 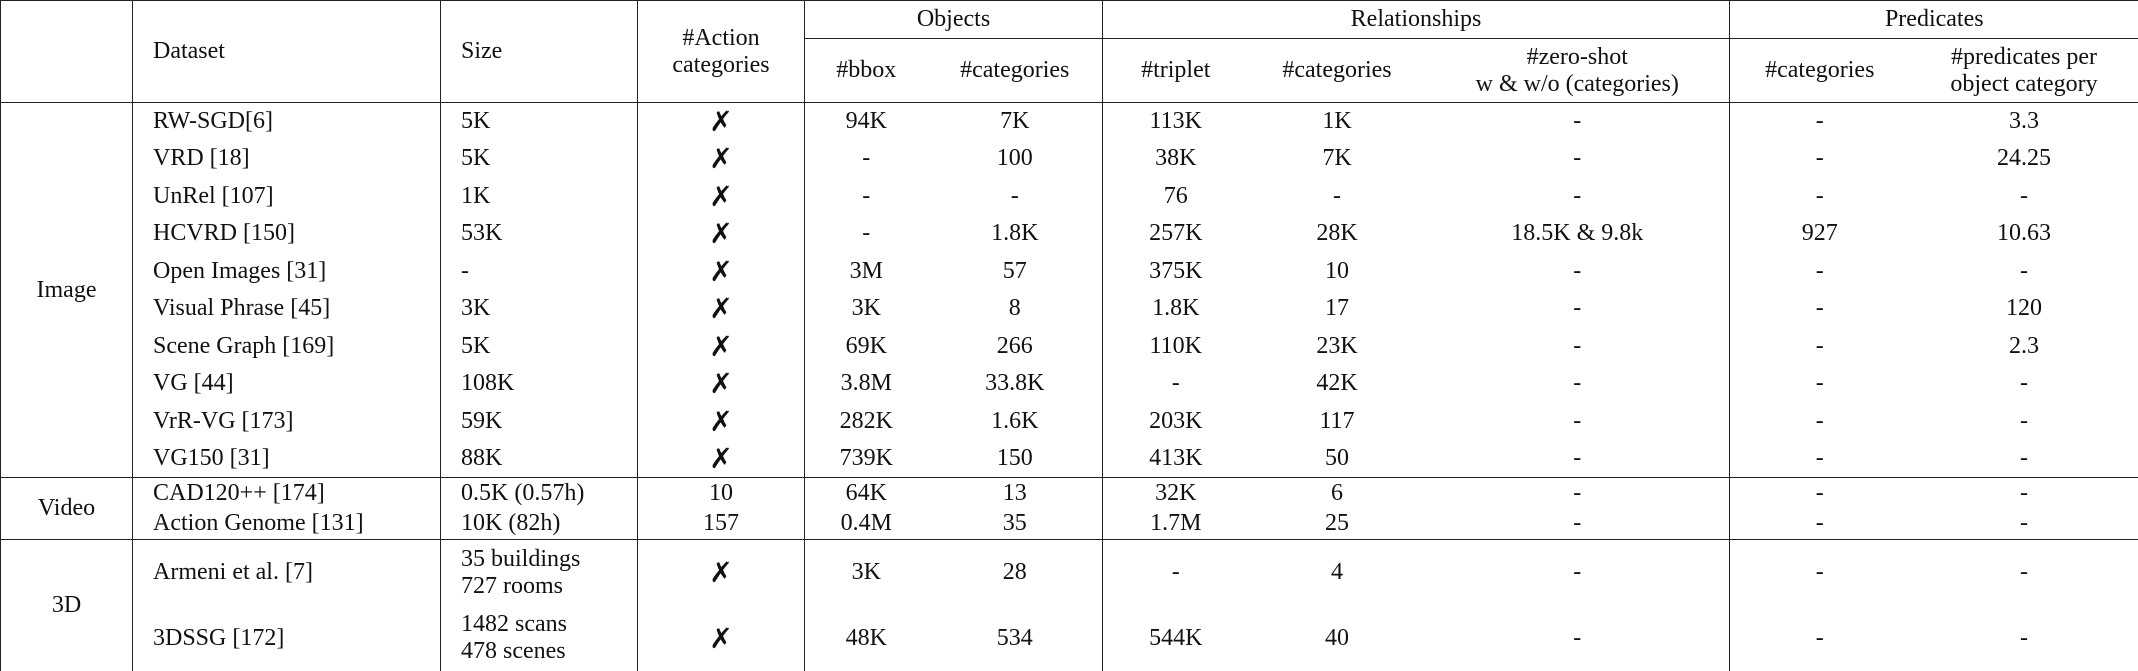 I want to click on table-cell: 59K, so click(x=539, y=421).